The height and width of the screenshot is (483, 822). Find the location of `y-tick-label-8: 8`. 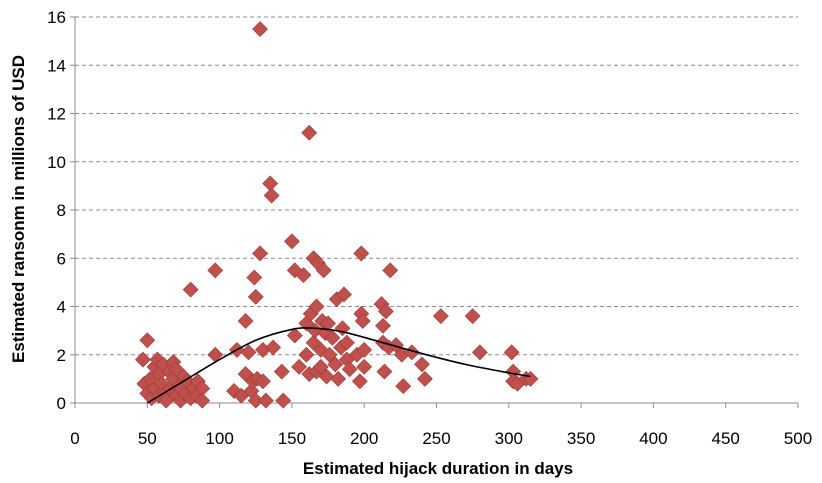

y-tick-label-8: 8 is located at coordinates (61, 210).